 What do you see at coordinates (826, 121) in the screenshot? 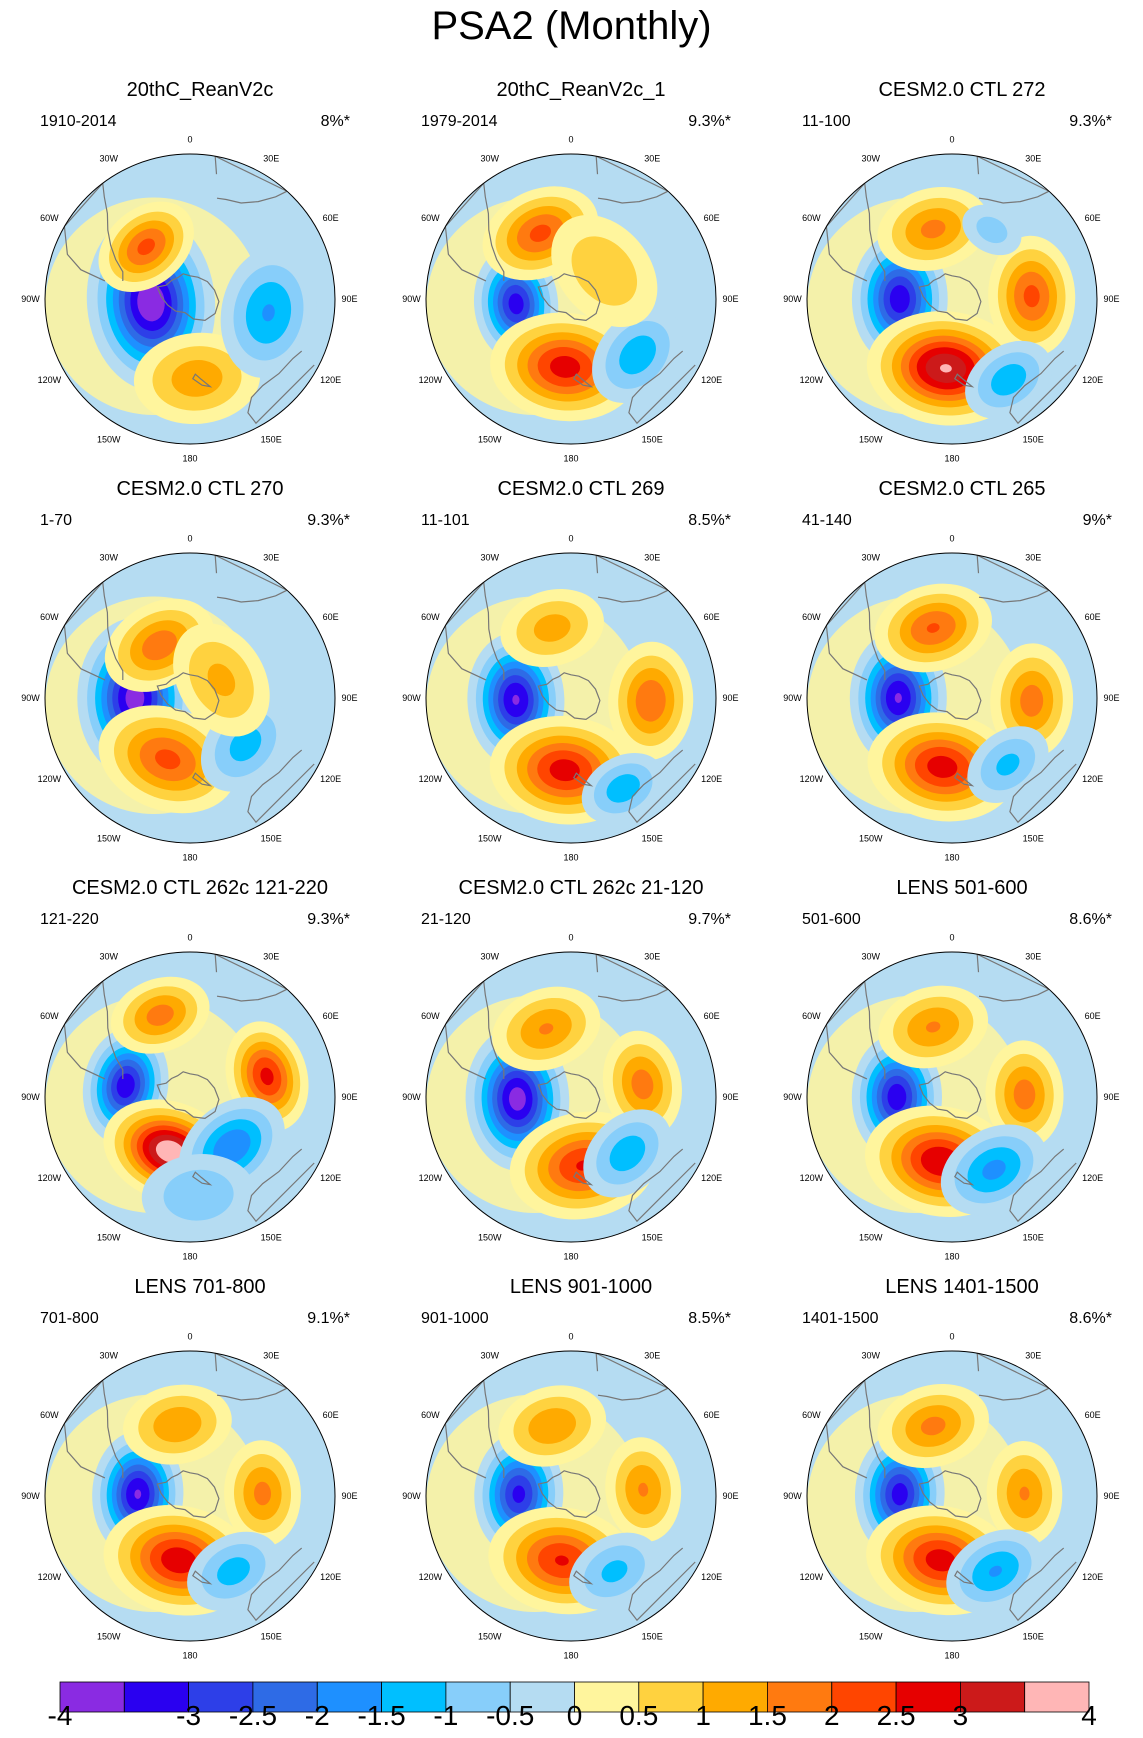
I see `panel-period: 11-100` at bounding box center [826, 121].